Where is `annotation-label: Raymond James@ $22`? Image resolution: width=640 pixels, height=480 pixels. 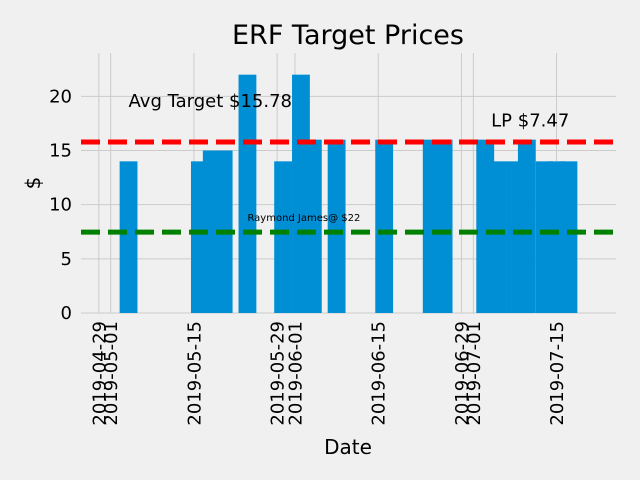
annotation-label: Raymond James@ $22 is located at coordinates (303, 218).